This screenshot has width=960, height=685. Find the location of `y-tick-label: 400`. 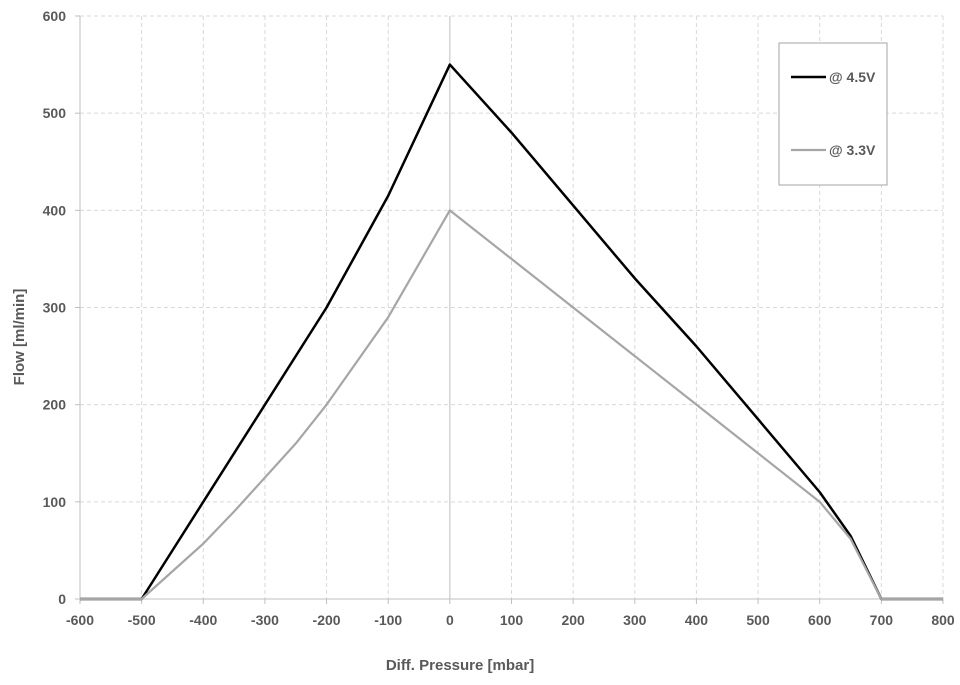

y-tick-label: 400 is located at coordinates (55, 210).